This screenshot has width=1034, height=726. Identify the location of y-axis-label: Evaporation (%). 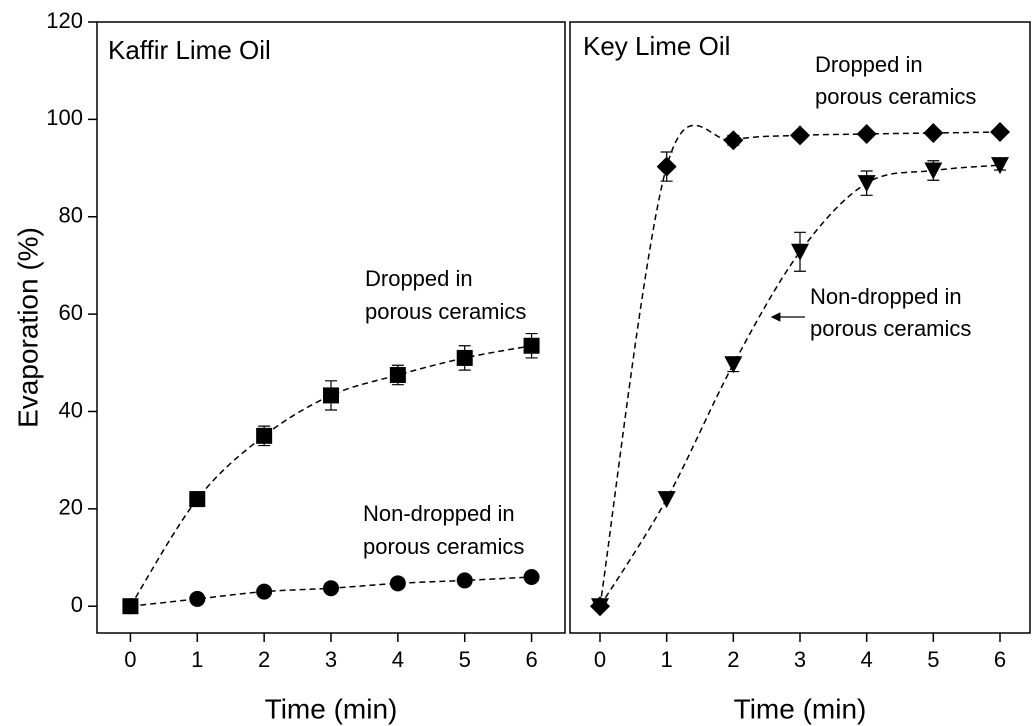
(27, 327).